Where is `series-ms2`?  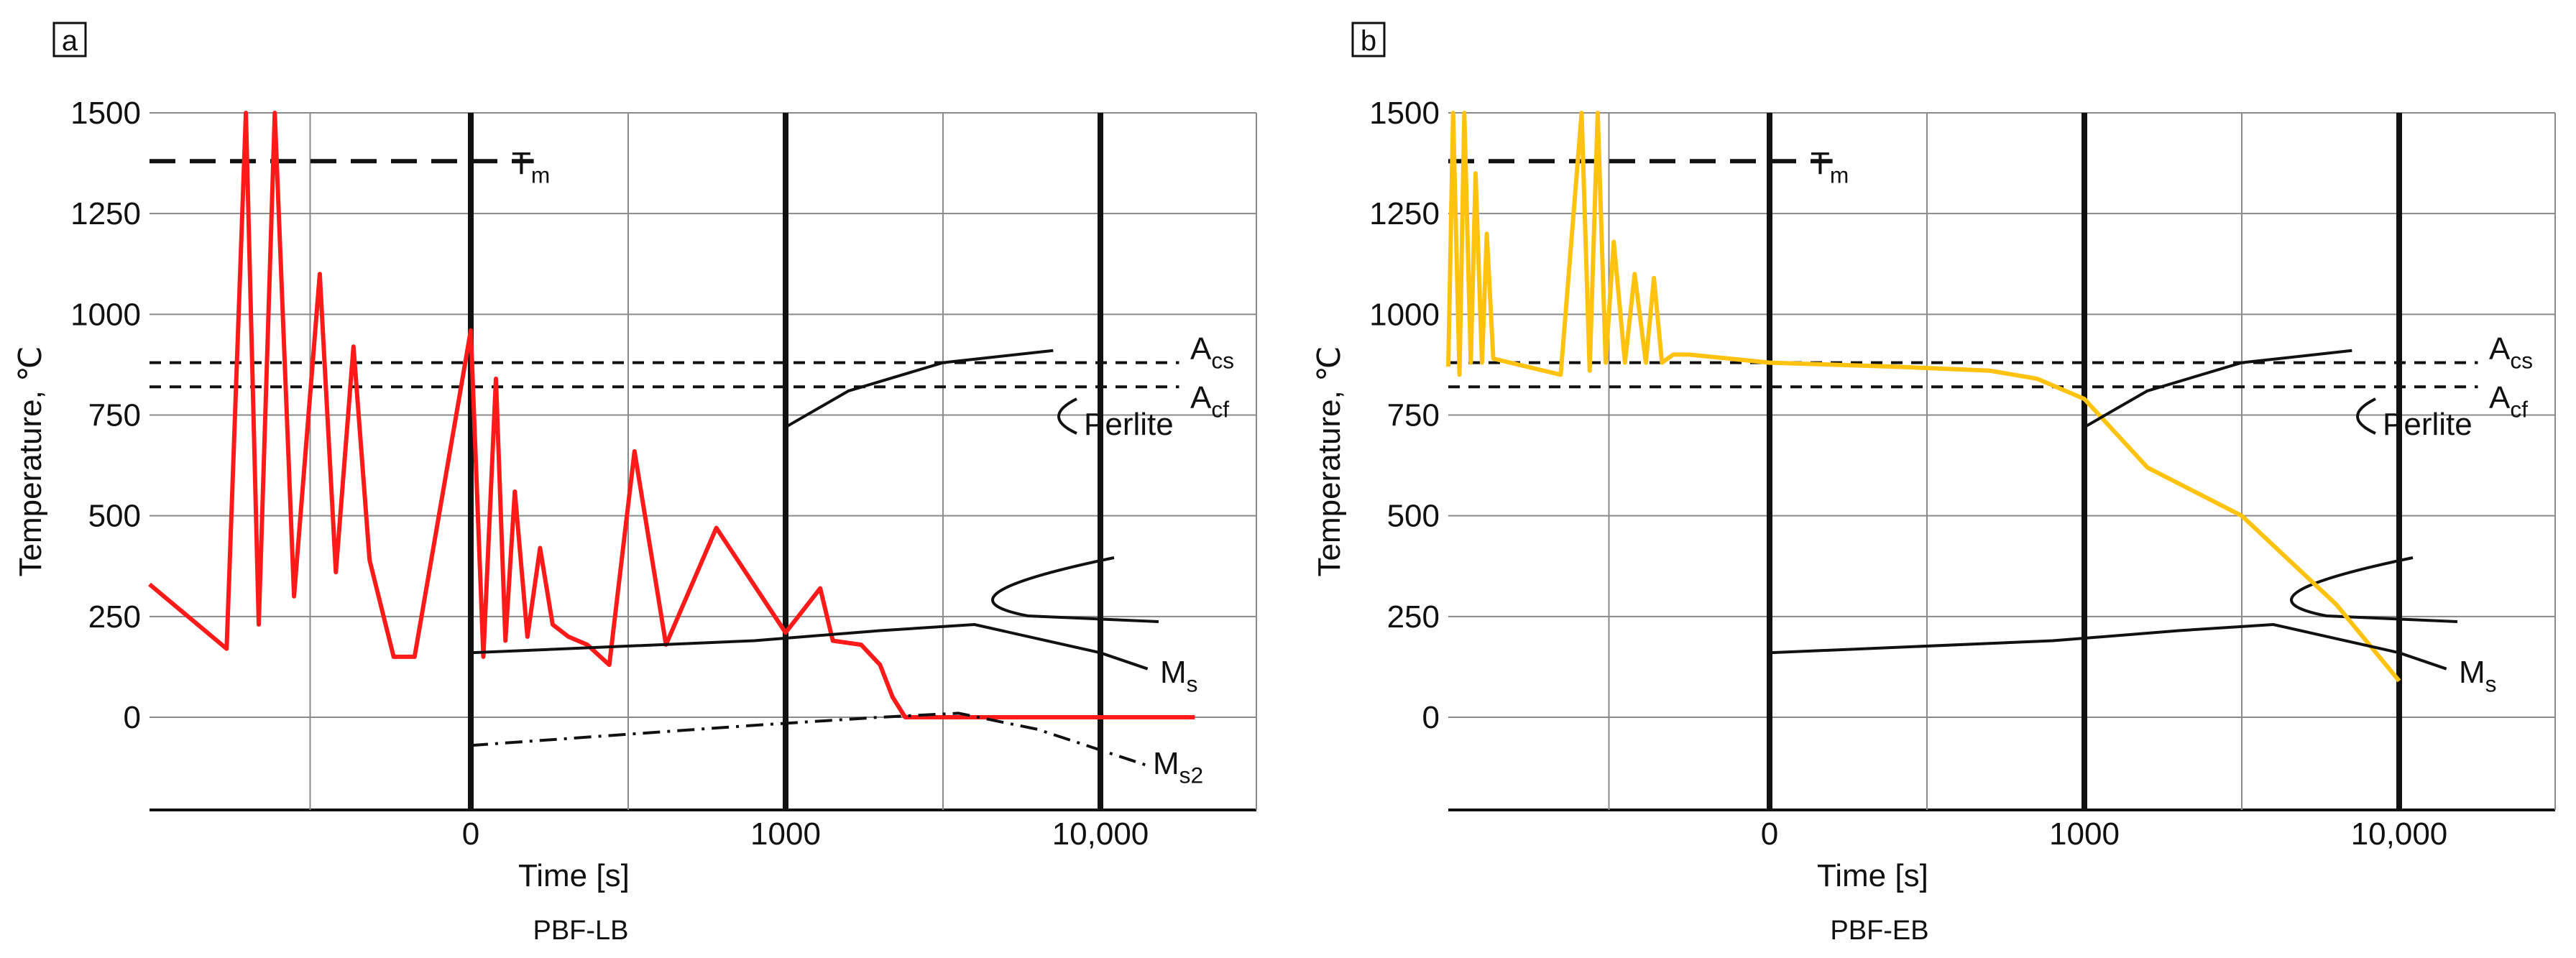 series-ms2 is located at coordinates (809, 739).